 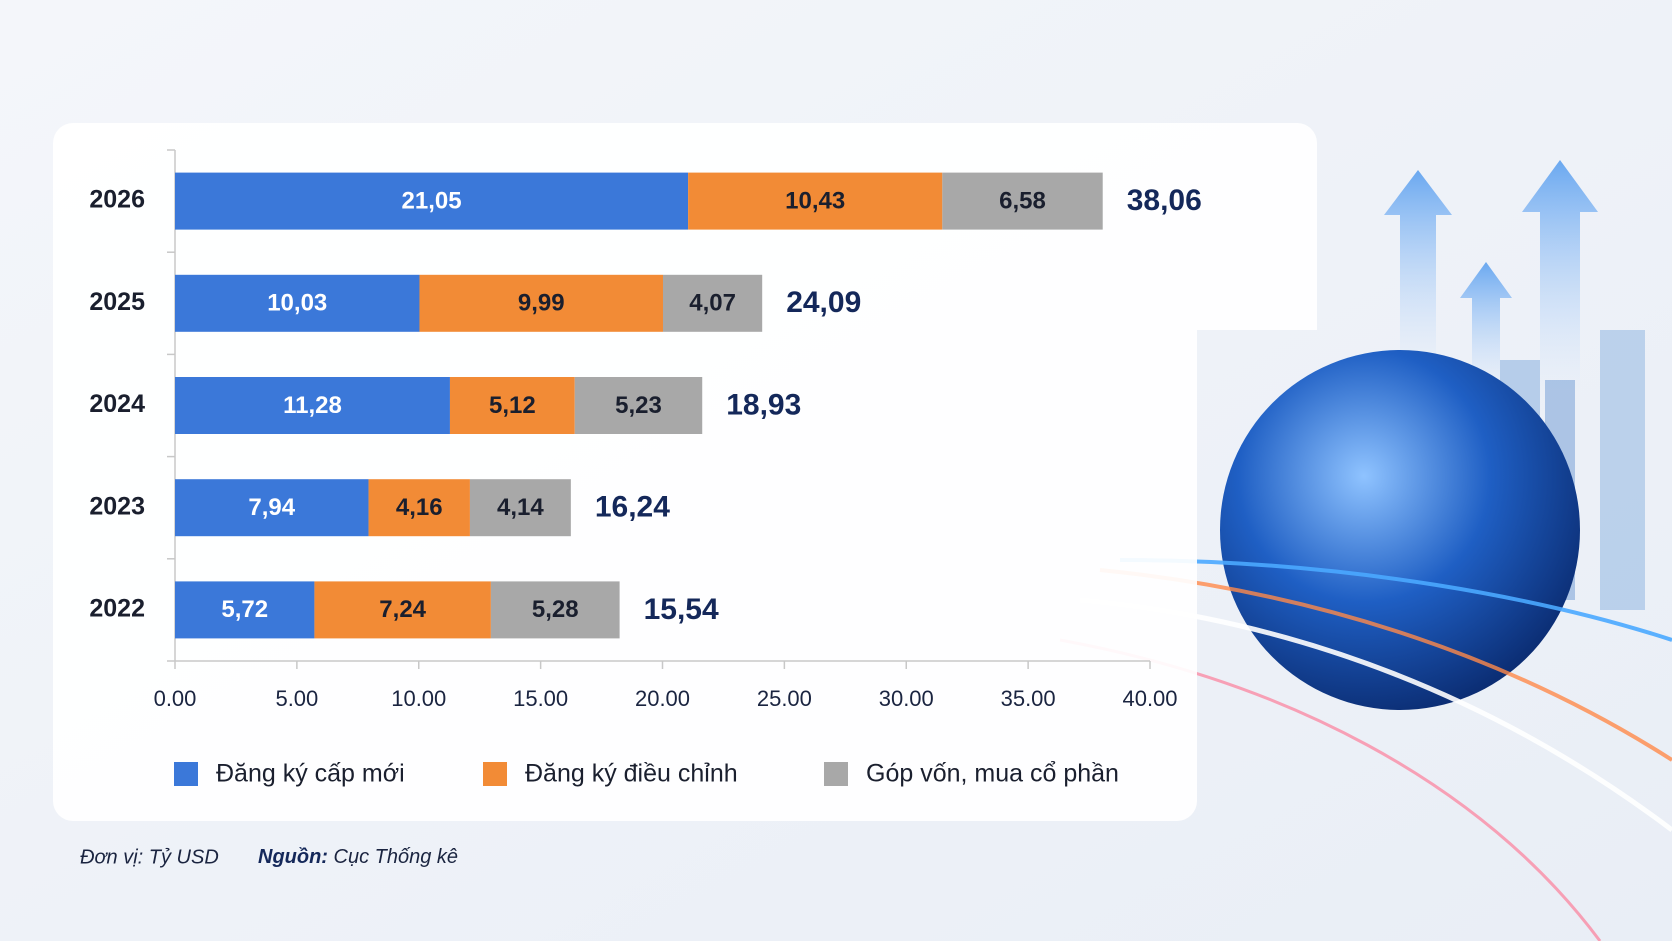 What do you see at coordinates (117, 506) in the screenshot?
I see `y-tick-label: 2023` at bounding box center [117, 506].